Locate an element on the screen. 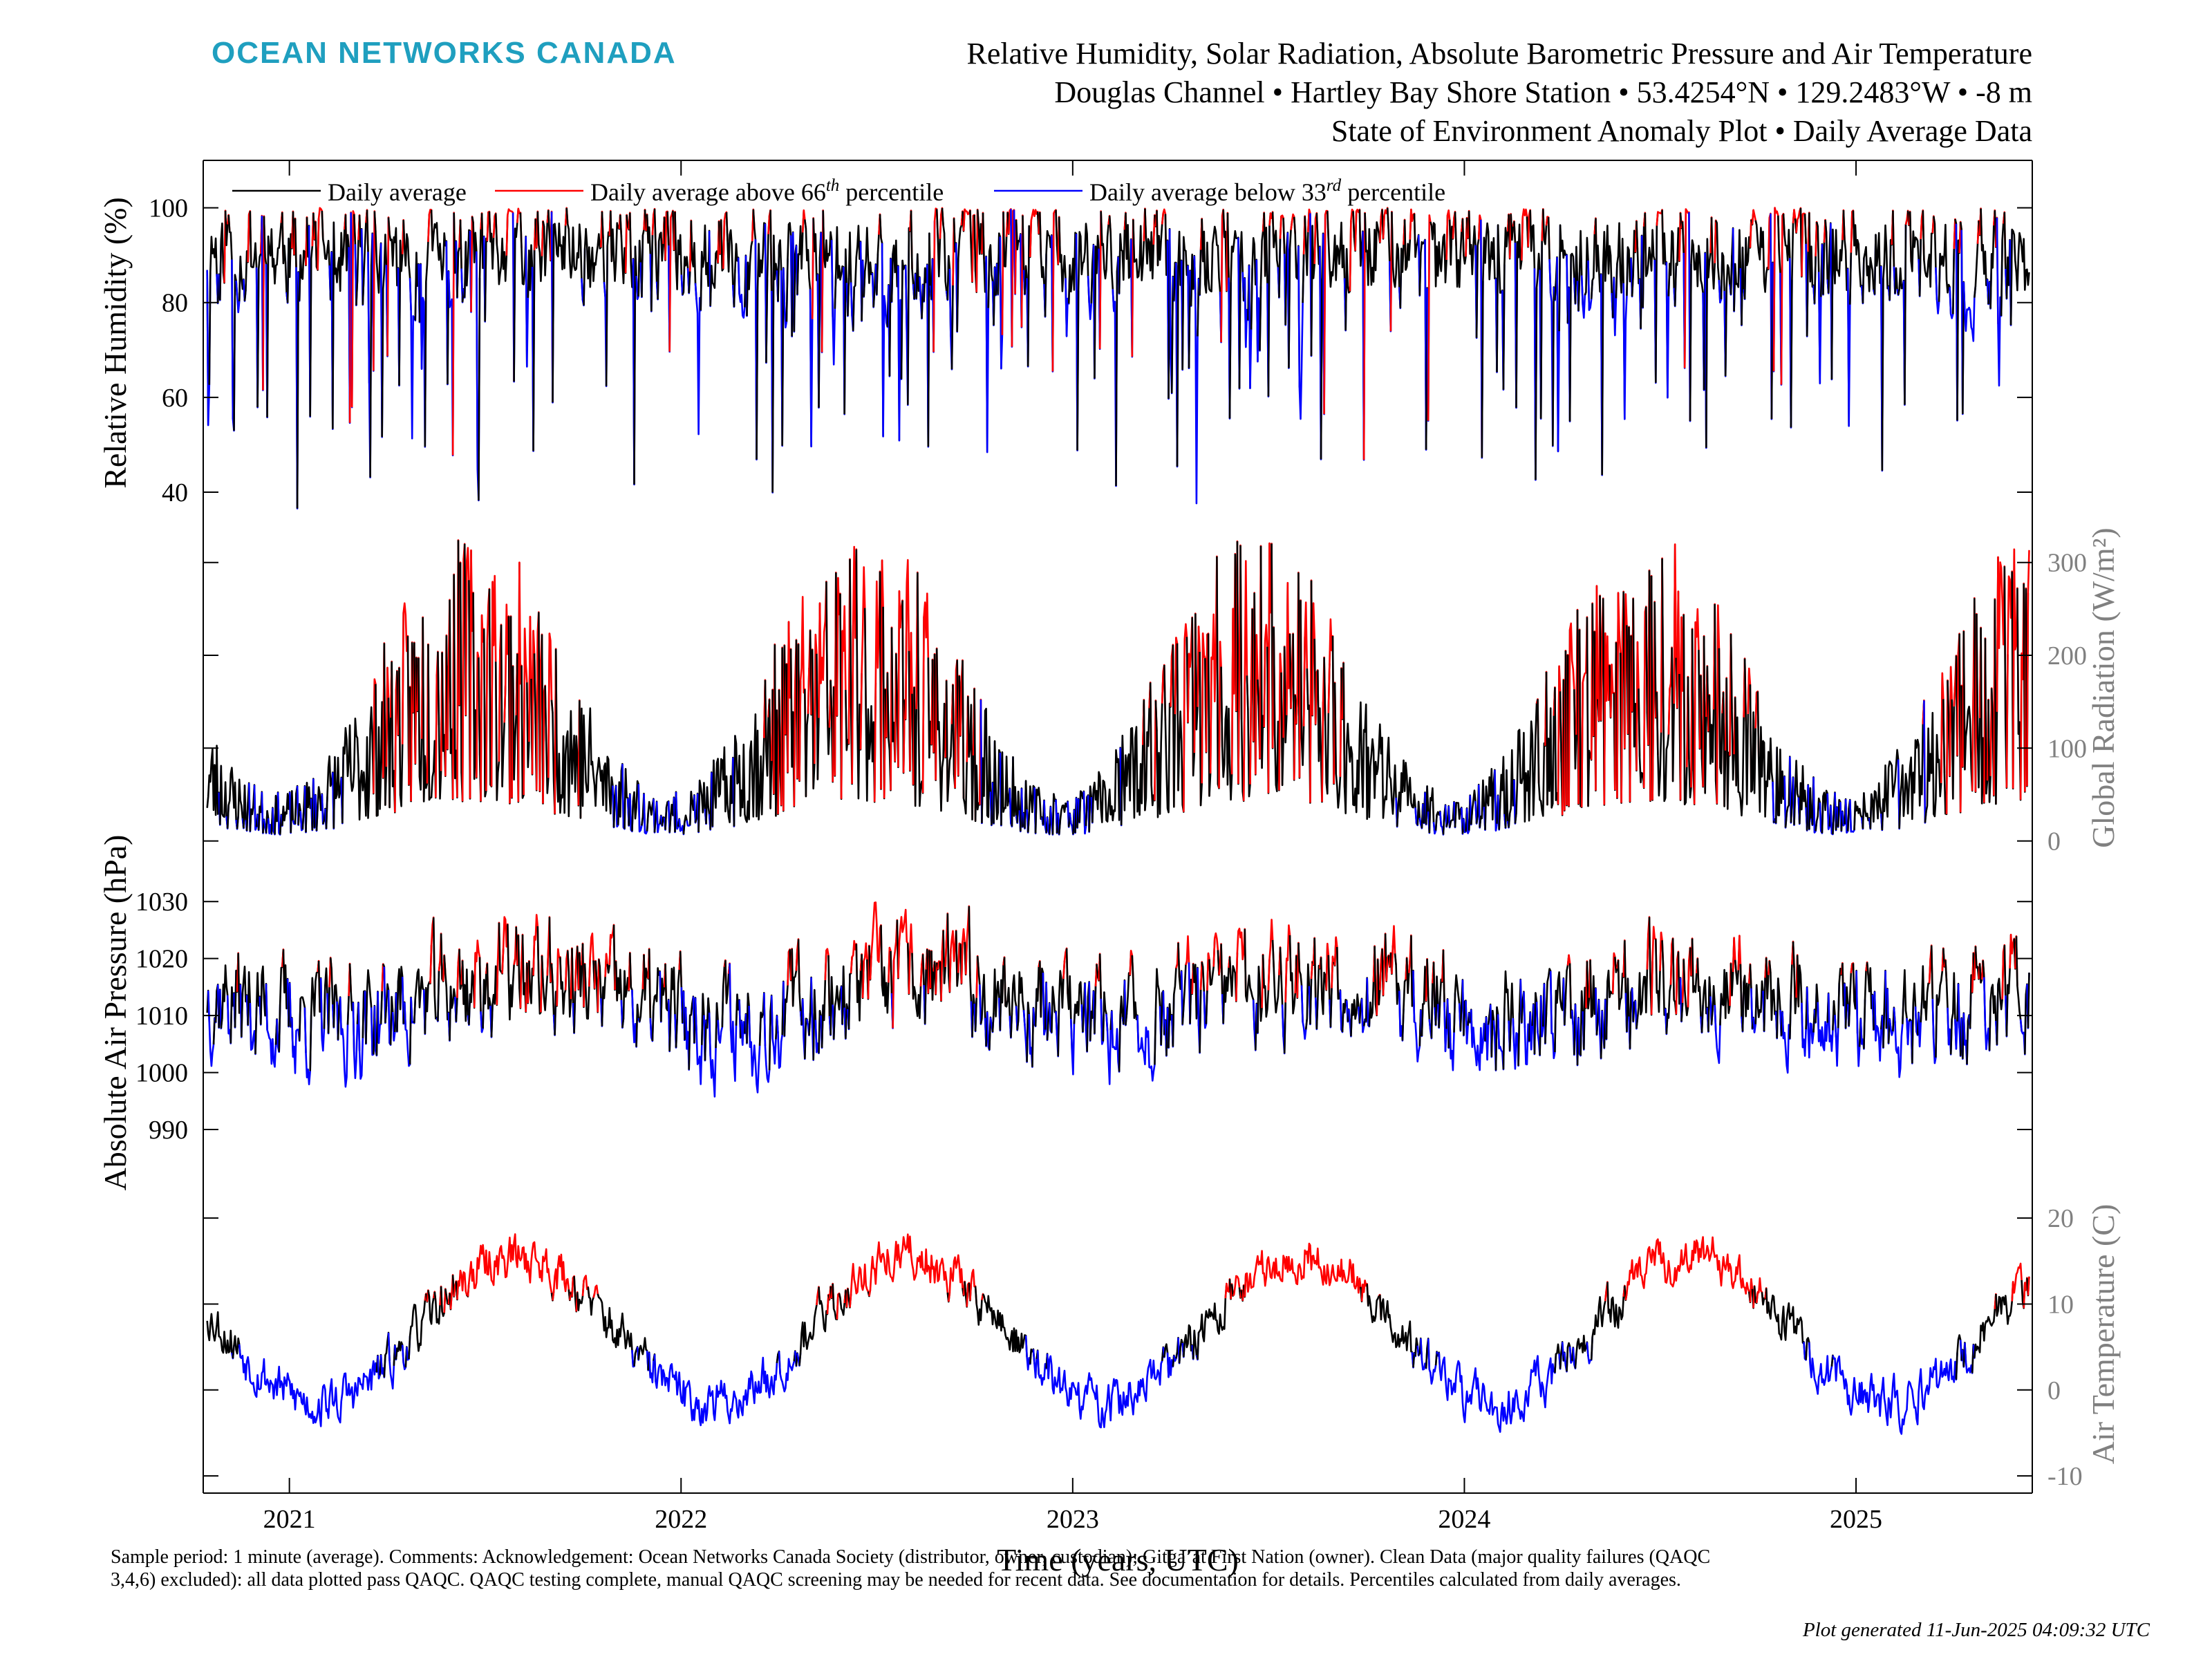 The width and height of the screenshot is (2212, 1659). y-tick-label: 300 is located at coordinates (2067, 563).